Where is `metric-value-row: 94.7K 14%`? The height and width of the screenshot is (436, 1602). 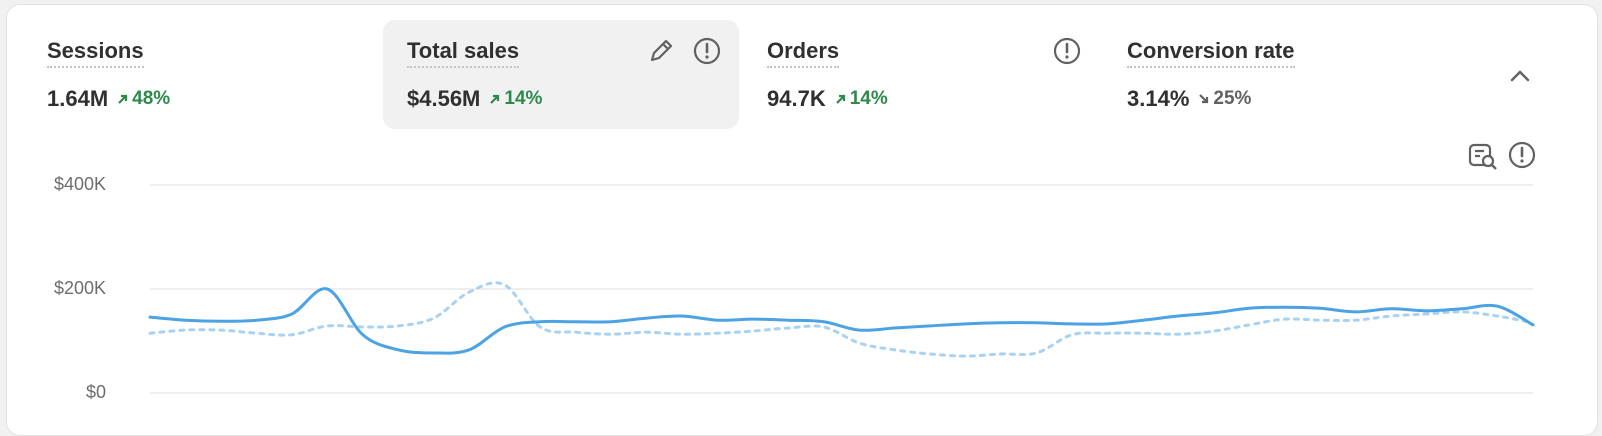
metric-value-row: 94.7K 14% is located at coordinates (827, 99).